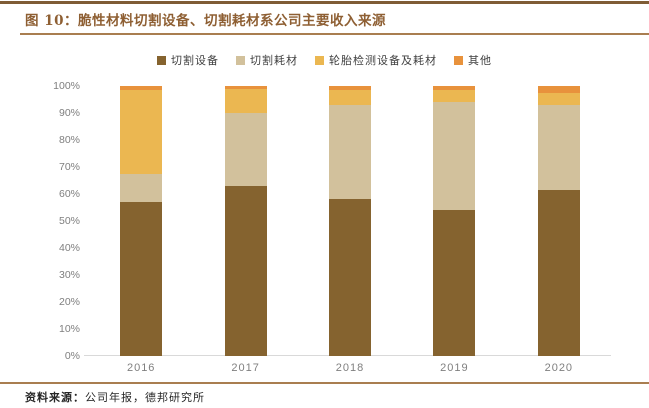 This screenshot has height=408, width=649. Describe the element at coordinates (69, 302) in the screenshot. I see `y-tick-label: 20%` at that location.